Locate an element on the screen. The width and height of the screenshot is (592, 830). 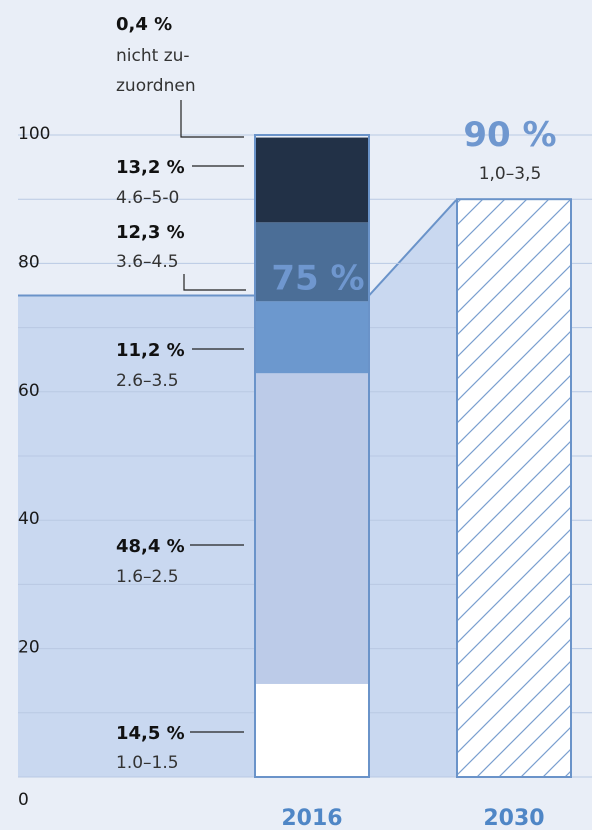
segment-range-label: nicht zu- is located at coordinates (153, 56).